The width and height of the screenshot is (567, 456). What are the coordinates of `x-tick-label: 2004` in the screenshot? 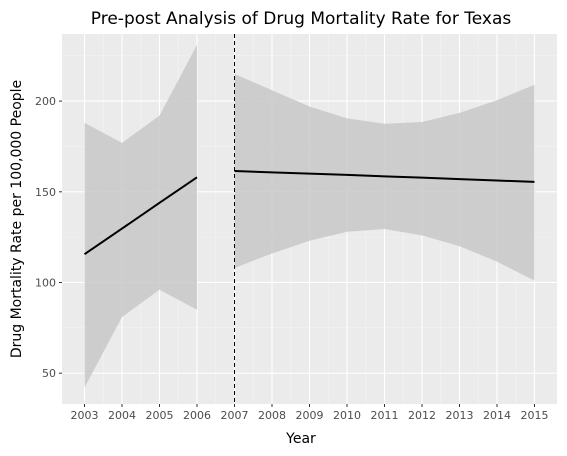 It's located at (122, 415).